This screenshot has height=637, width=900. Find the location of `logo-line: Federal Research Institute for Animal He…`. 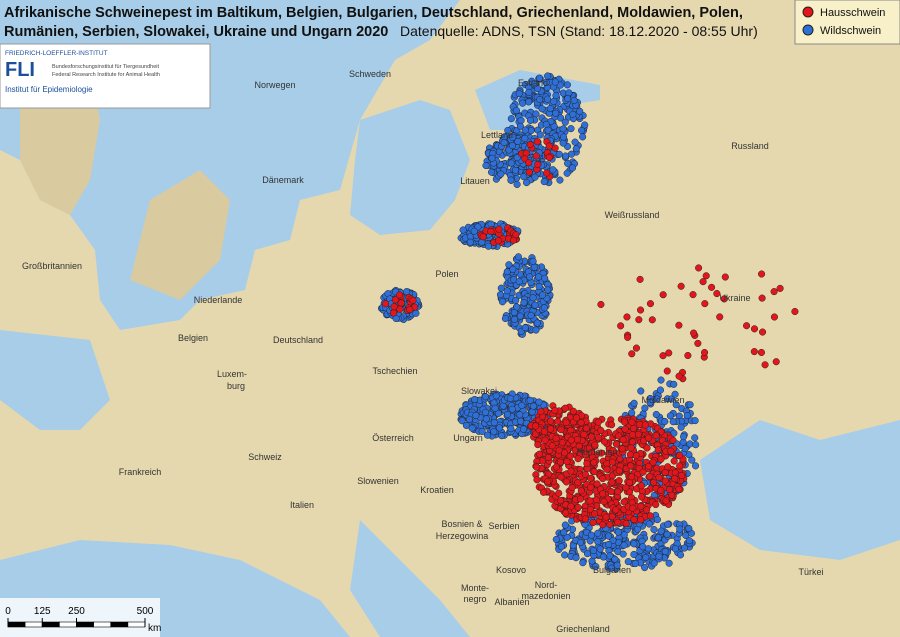

logo-line: Federal Research Institute for Animal He… is located at coordinates (106, 75).